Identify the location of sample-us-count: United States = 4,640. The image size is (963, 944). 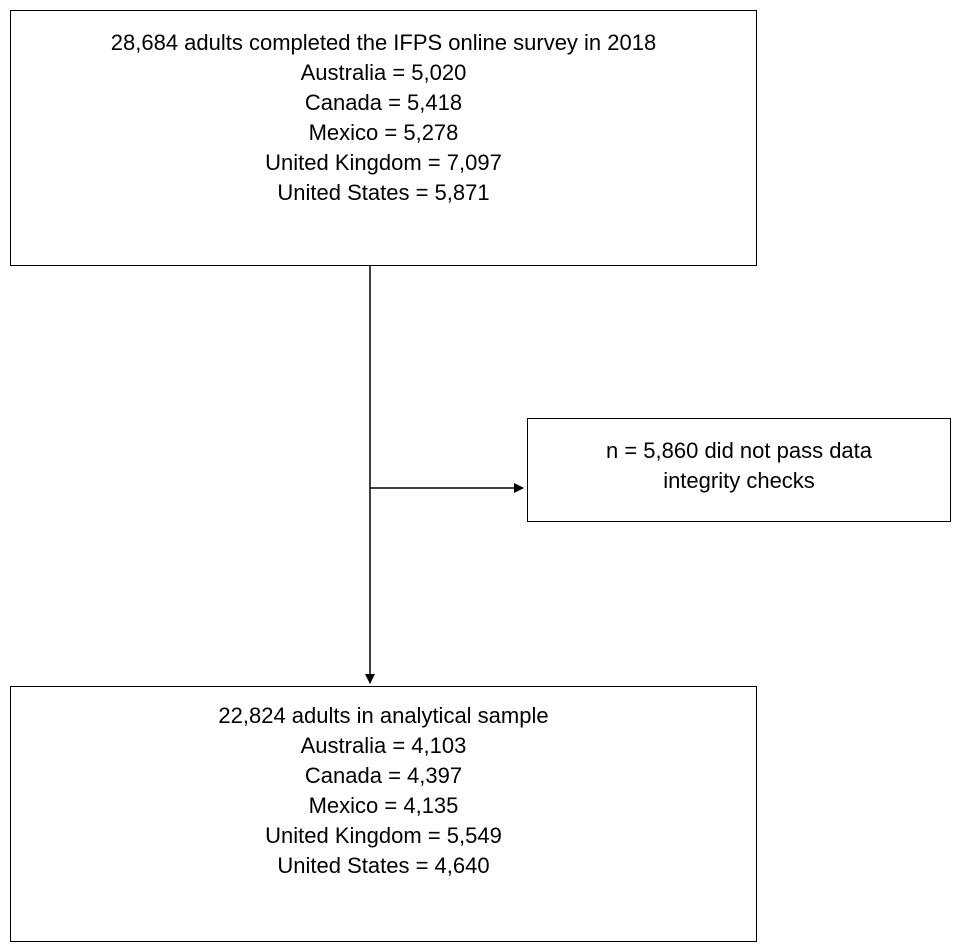
(383, 865).